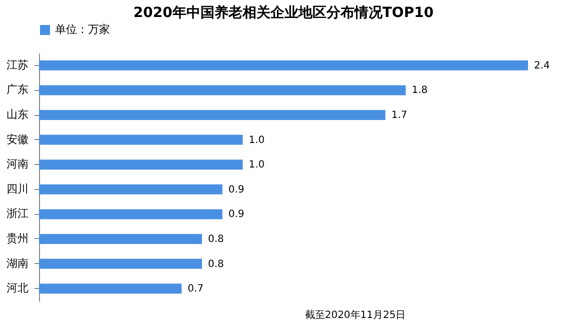  Describe the element at coordinates (17, 288) in the screenshot. I see `y-tick-label: 河北` at that location.